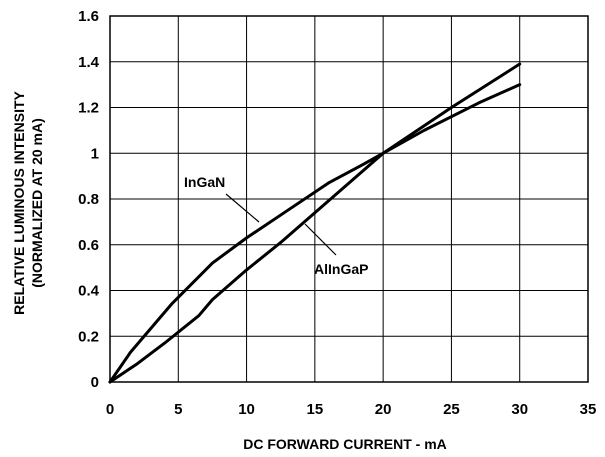 The image size is (605, 457). What do you see at coordinates (89, 62) in the screenshot?
I see `y-tick-label-7: 1.4` at bounding box center [89, 62].